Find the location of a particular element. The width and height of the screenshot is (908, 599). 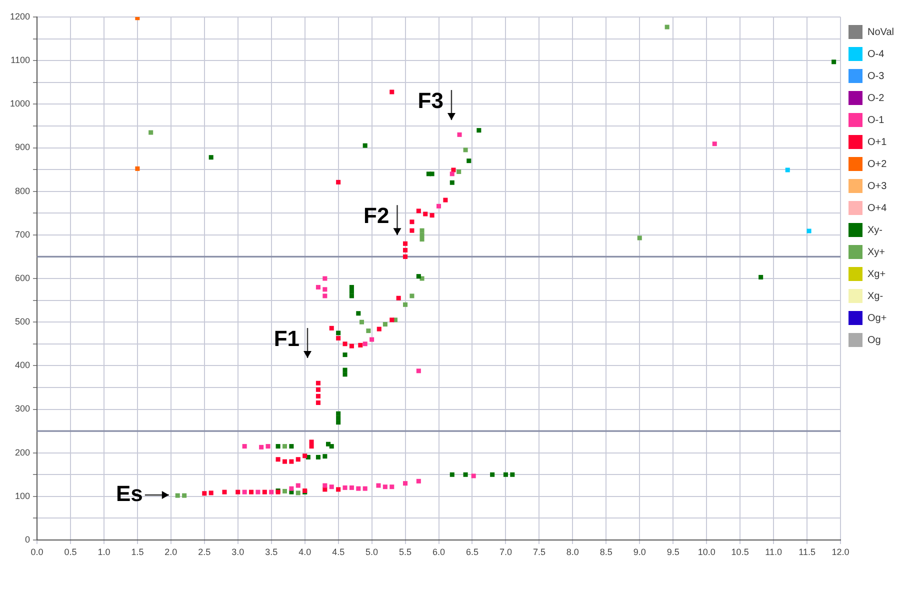

x-tick-label: 1.5 is located at coordinates (137, 551).